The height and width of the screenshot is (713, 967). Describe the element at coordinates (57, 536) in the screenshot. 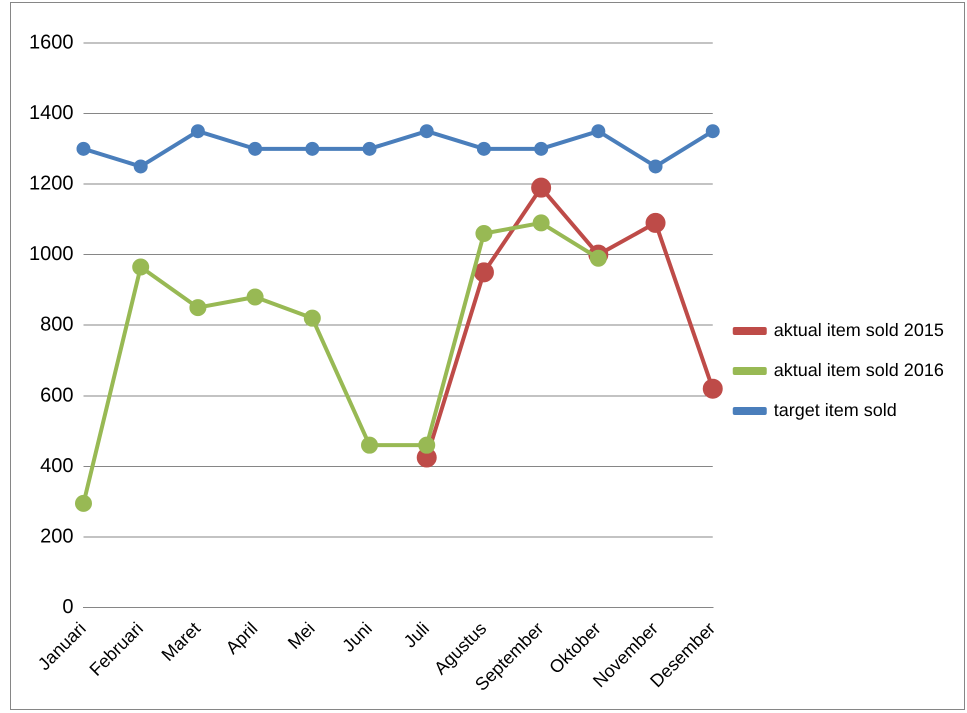

I see `y-tick-label: 200` at that location.